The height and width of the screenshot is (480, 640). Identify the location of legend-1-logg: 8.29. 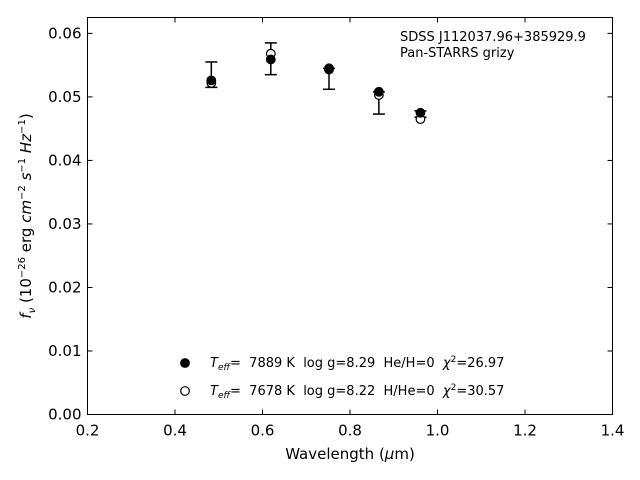
(360, 363).